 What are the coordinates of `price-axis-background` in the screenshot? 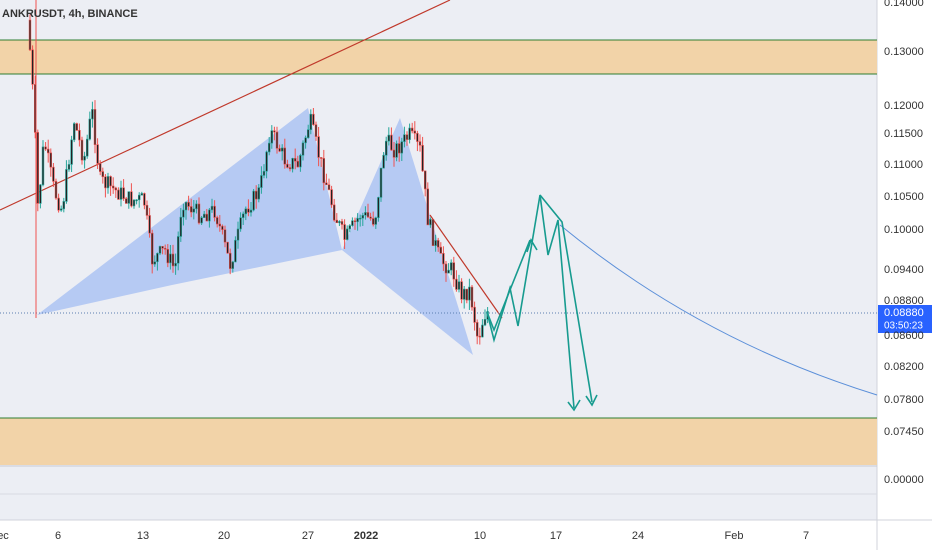 It's located at (904, 275).